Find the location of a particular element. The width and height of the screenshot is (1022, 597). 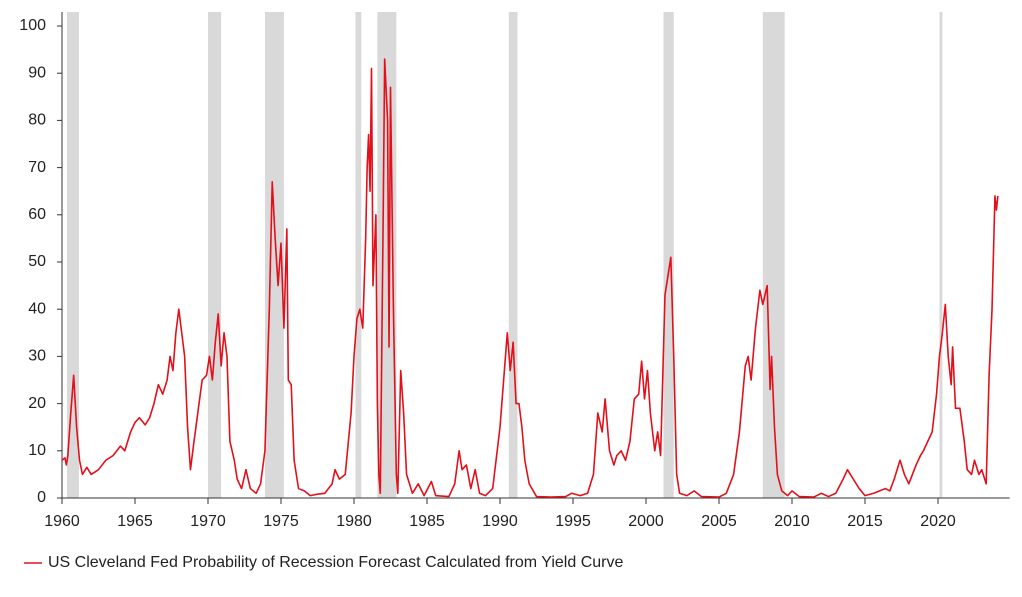

y-tick-label: 30 is located at coordinates (37, 356).